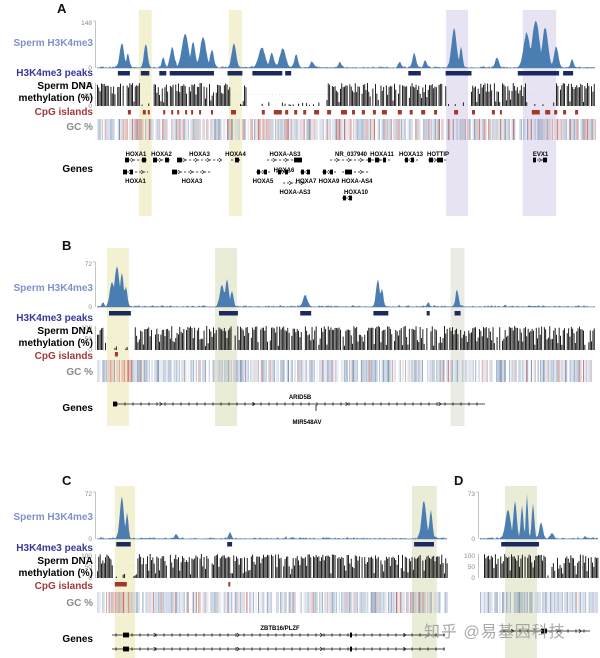 This screenshot has width=600, height=658. Describe the element at coordinates (357, 182) in the screenshot. I see `svg-text: HOXA-AS4` at that location.